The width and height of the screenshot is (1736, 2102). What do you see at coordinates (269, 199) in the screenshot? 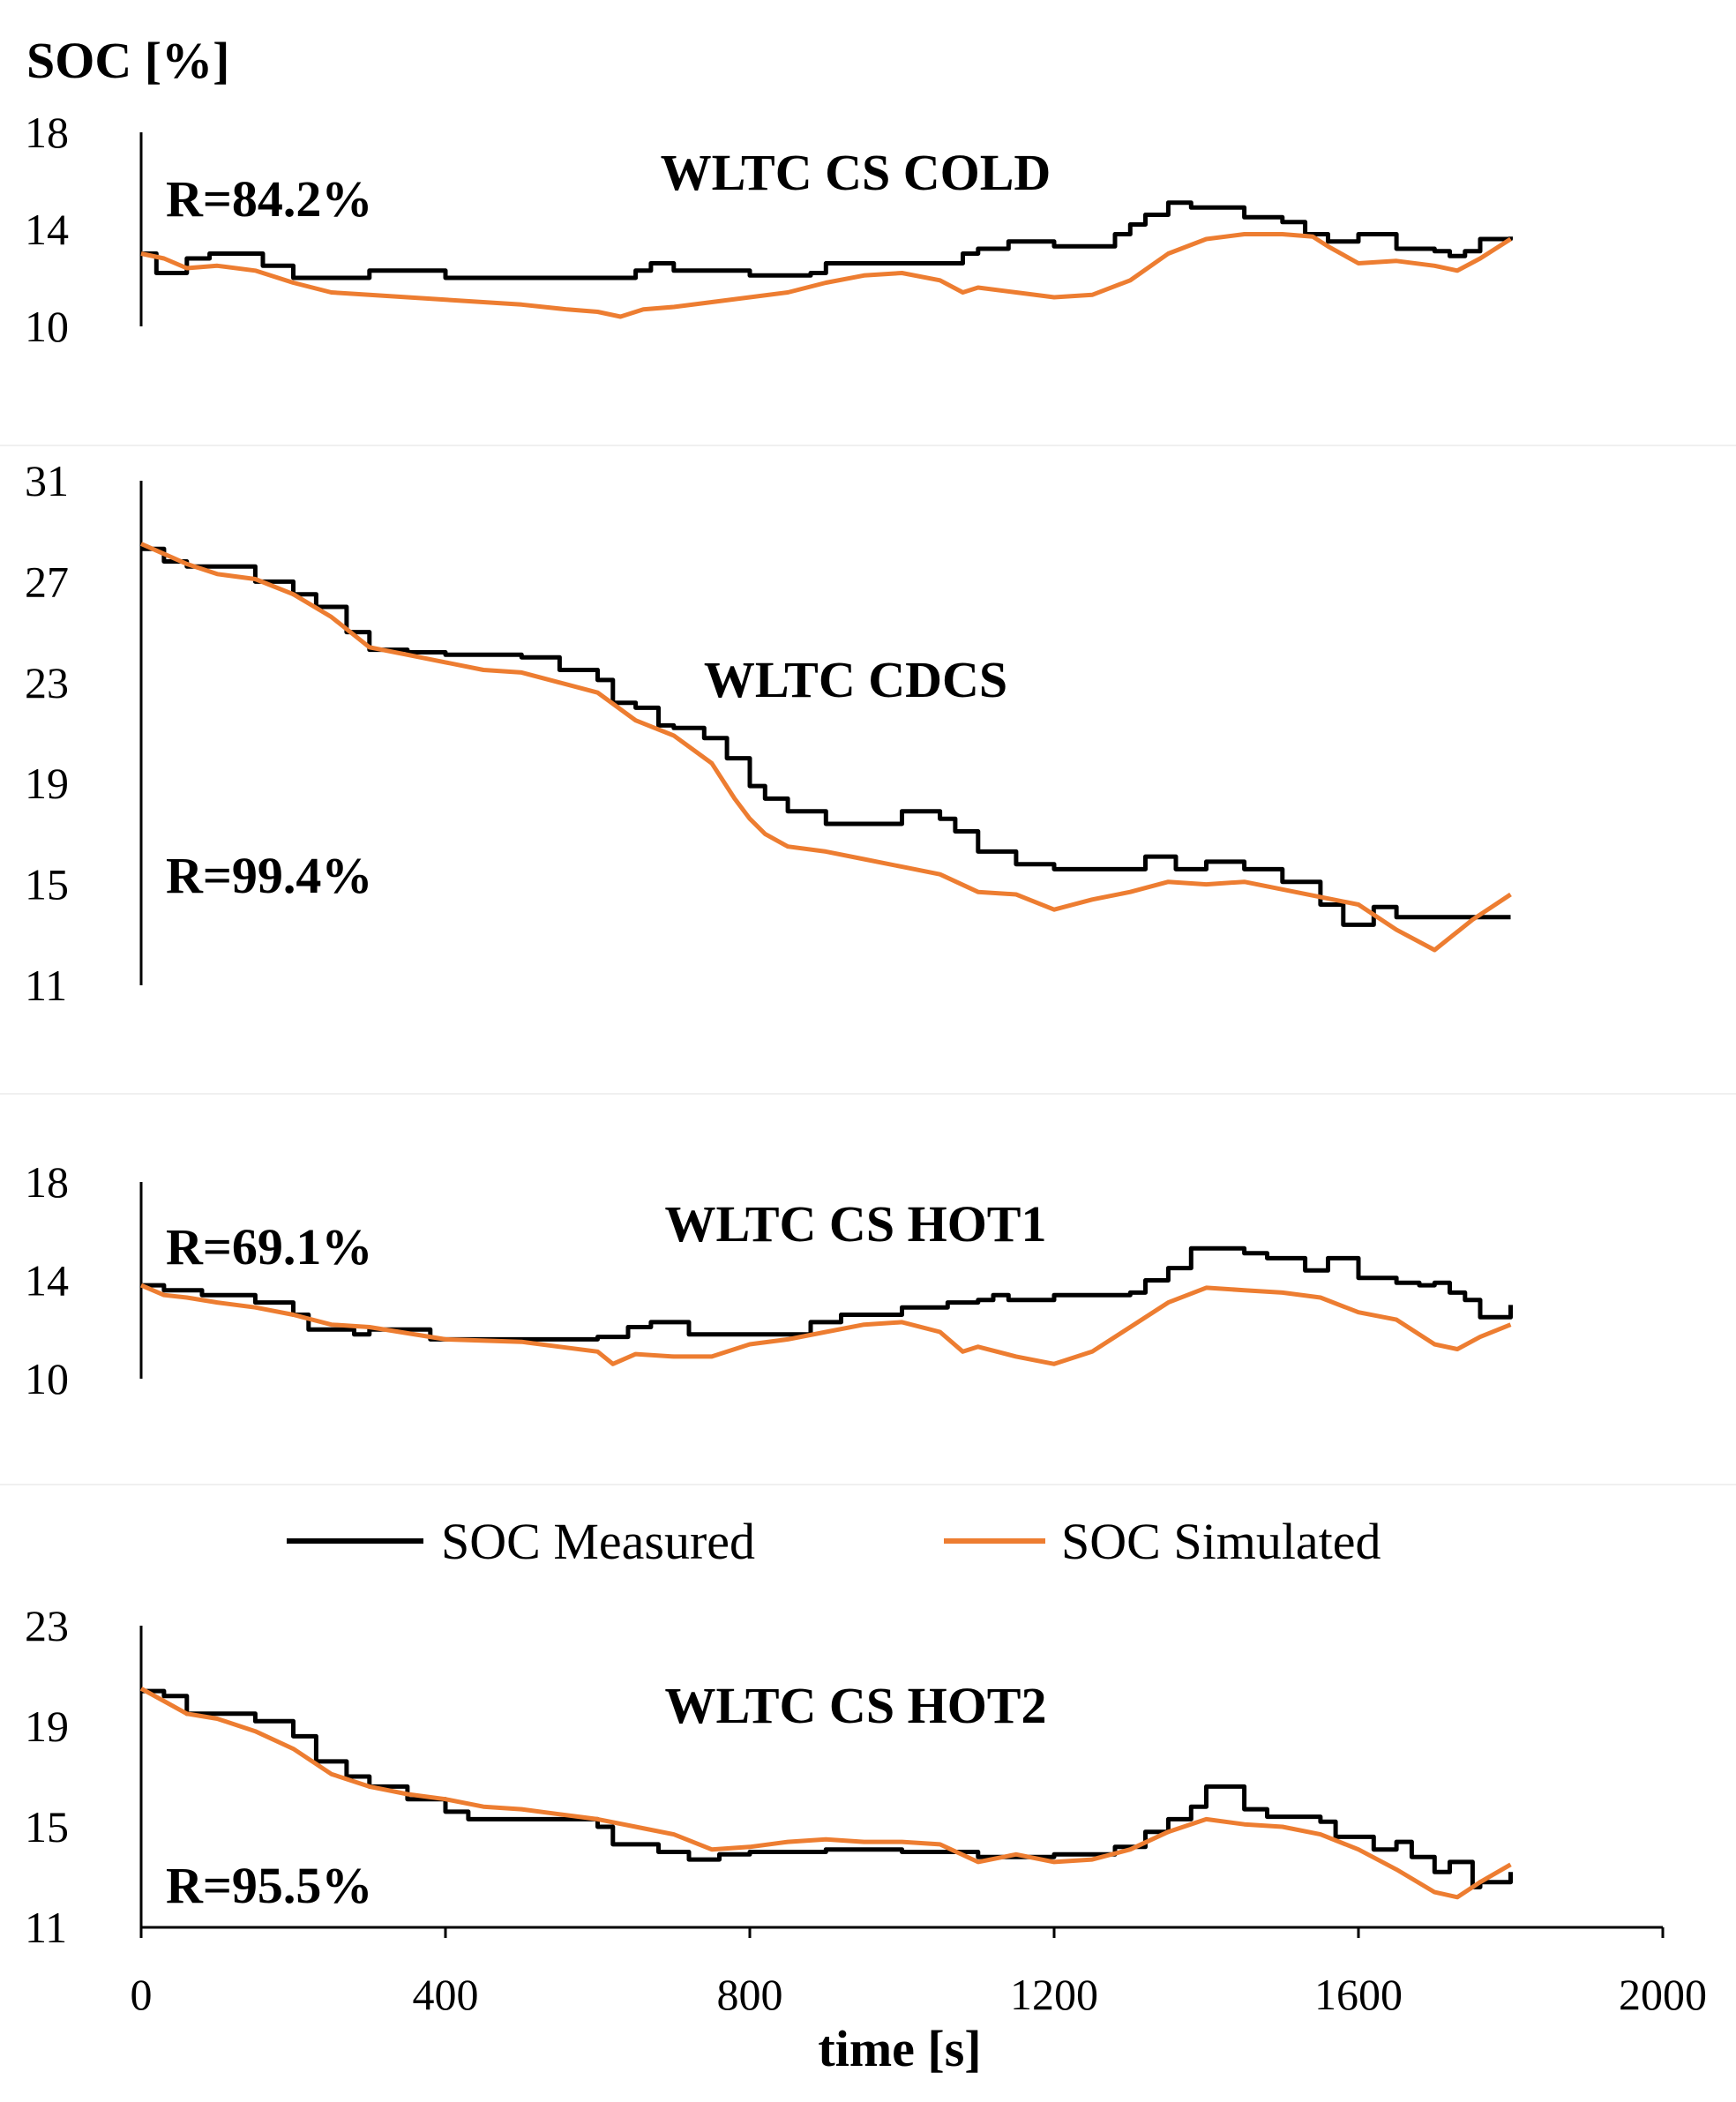
I see `r-value-annotation: R=84.2%` at bounding box center [269, 199].